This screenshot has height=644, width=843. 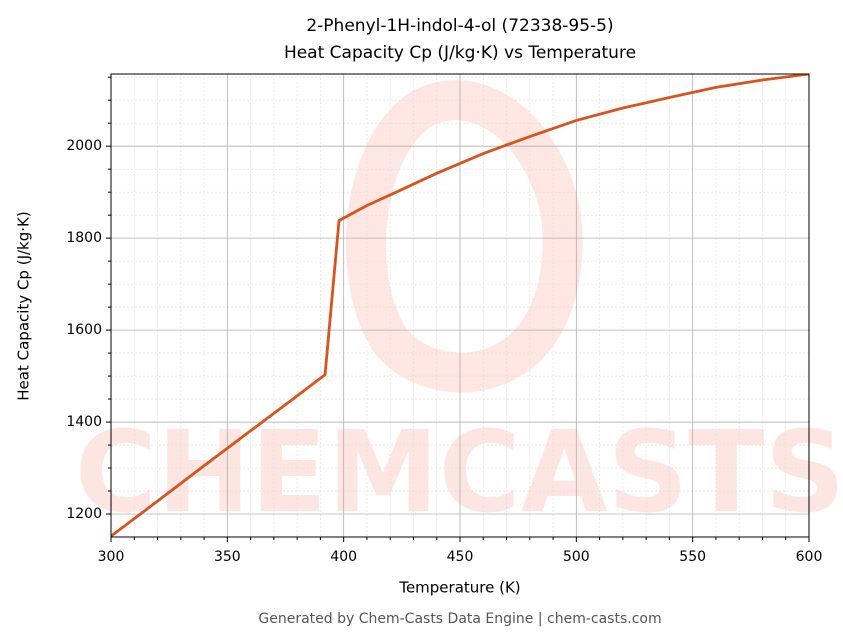 What do you see at coordinates (576, 557) in the screenshot?
I see `x-tick-label: 500` at bounding box center [576, 557].